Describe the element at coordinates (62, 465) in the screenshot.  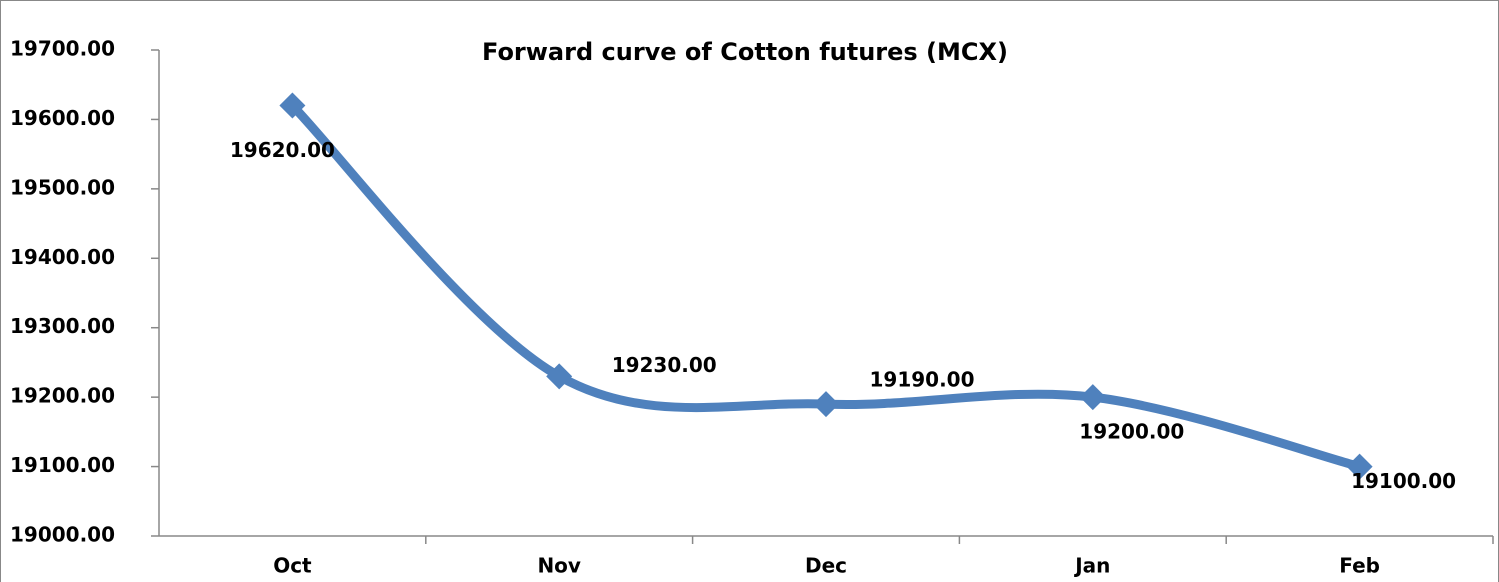
I see `y-tick-label: 19100.00` at that location.